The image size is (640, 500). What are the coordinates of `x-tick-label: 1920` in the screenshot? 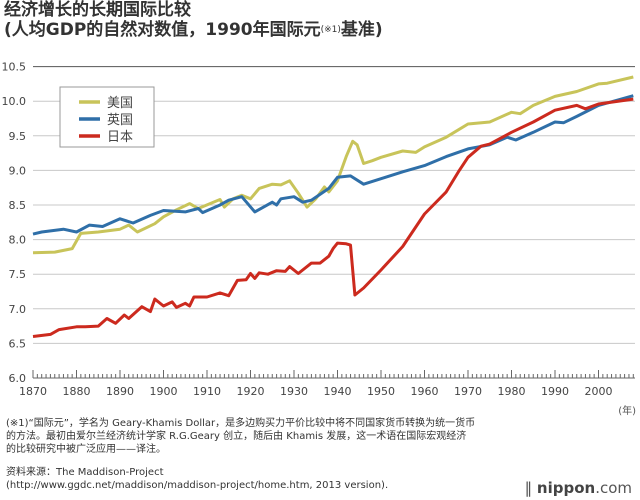 It's located at (251, 391).